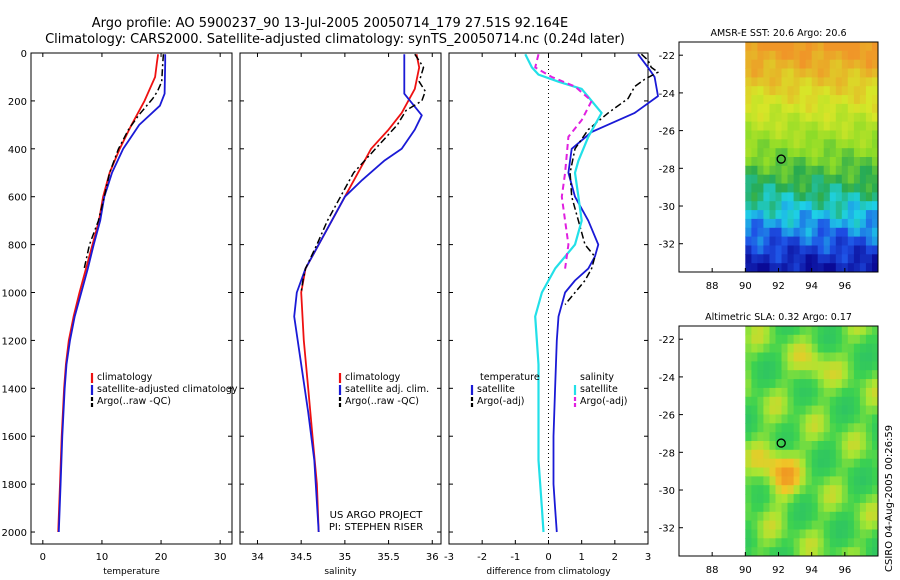 Image resolution: width=900 pixels, height=580 pixels. I want to click on legend-title: temperature, so click(510, 377).